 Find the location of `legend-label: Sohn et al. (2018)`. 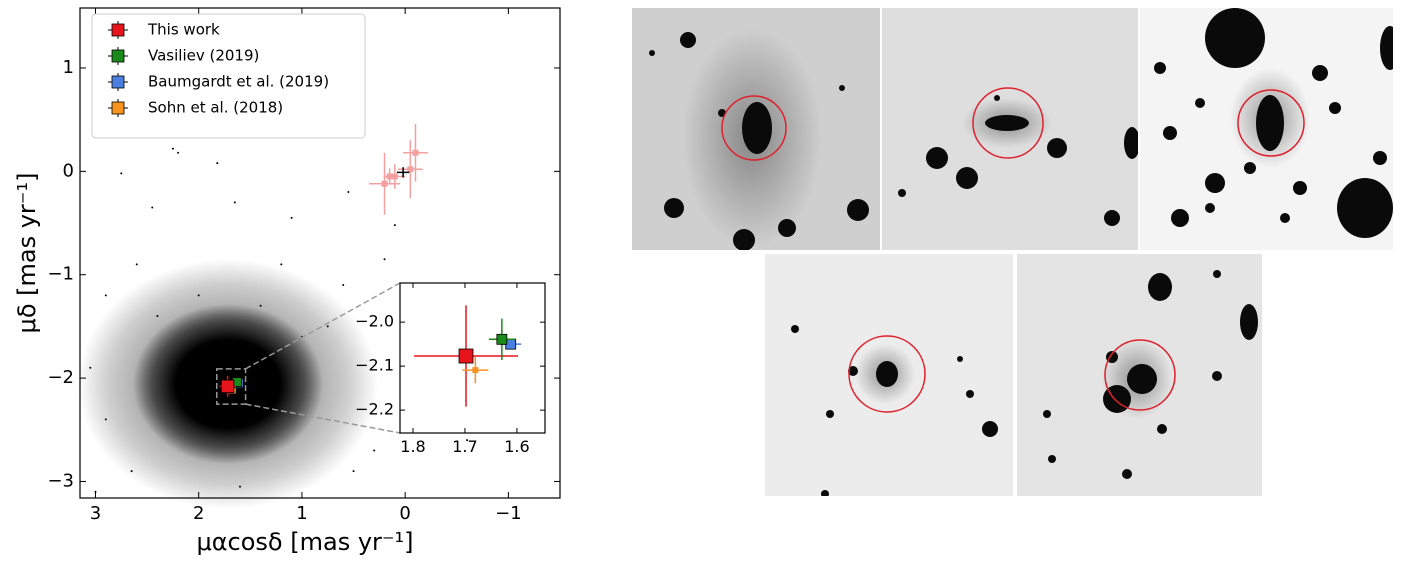

legend-label: Sohn et al. (2018) is located at coordinates (215, 108).